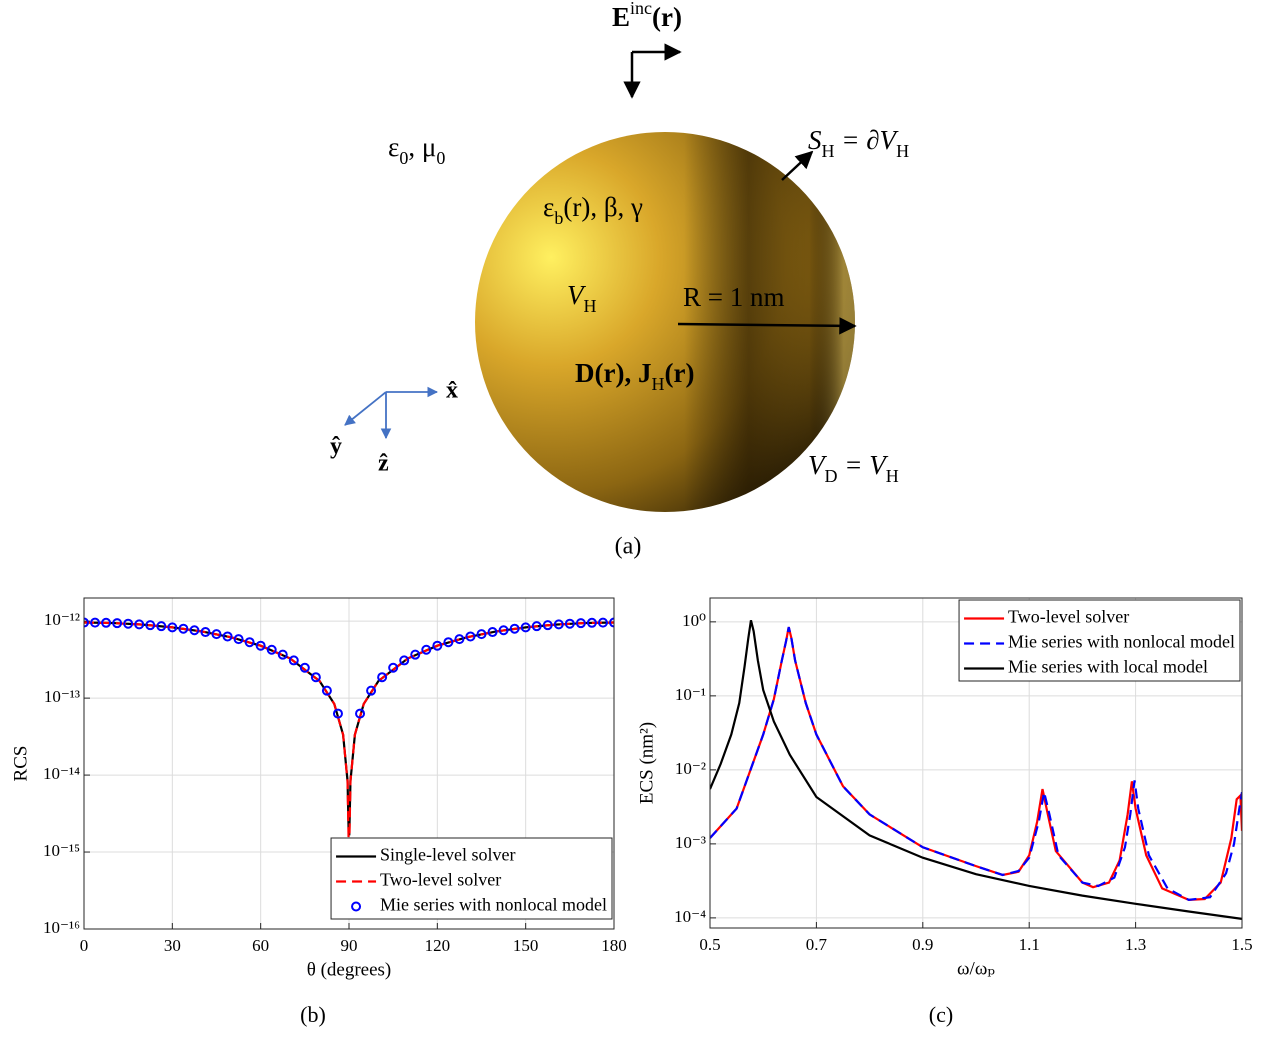 The height and width of the screenshot is (1038, 1273). I want to click on label-part: S, so click(815, 140).